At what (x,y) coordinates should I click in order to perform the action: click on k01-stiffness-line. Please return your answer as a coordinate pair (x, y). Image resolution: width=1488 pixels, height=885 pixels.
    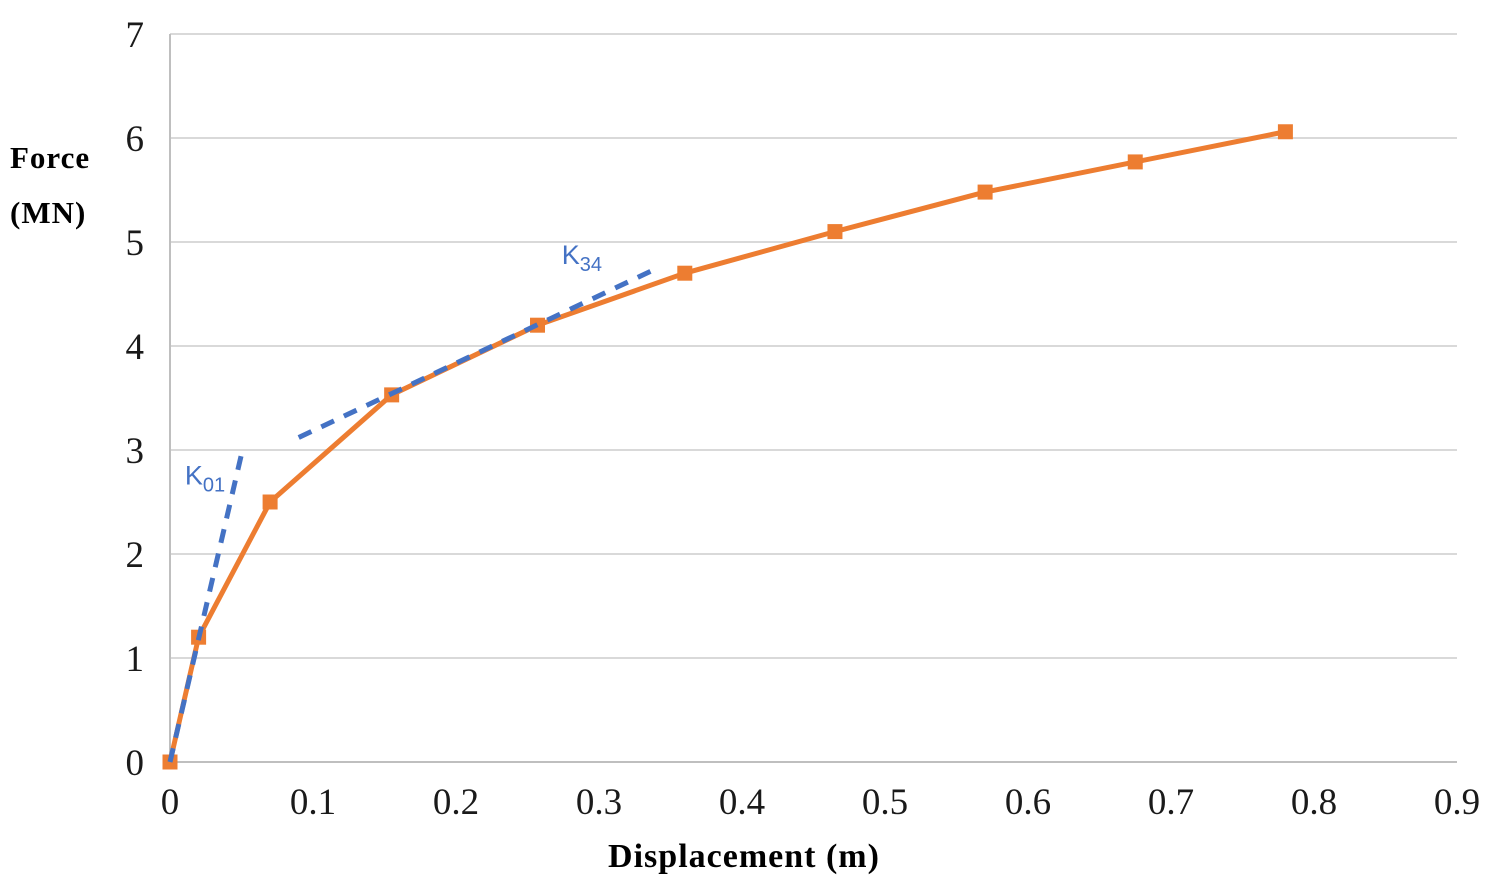
    Looking at the image, I should click on (206, 605).